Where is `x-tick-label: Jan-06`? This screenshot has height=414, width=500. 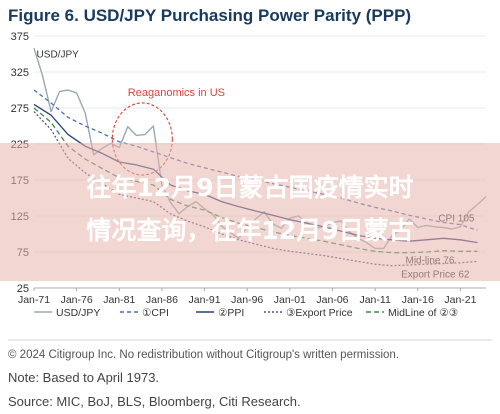 x-tick-label: Jan-06 is located at coordinates (332, 300).